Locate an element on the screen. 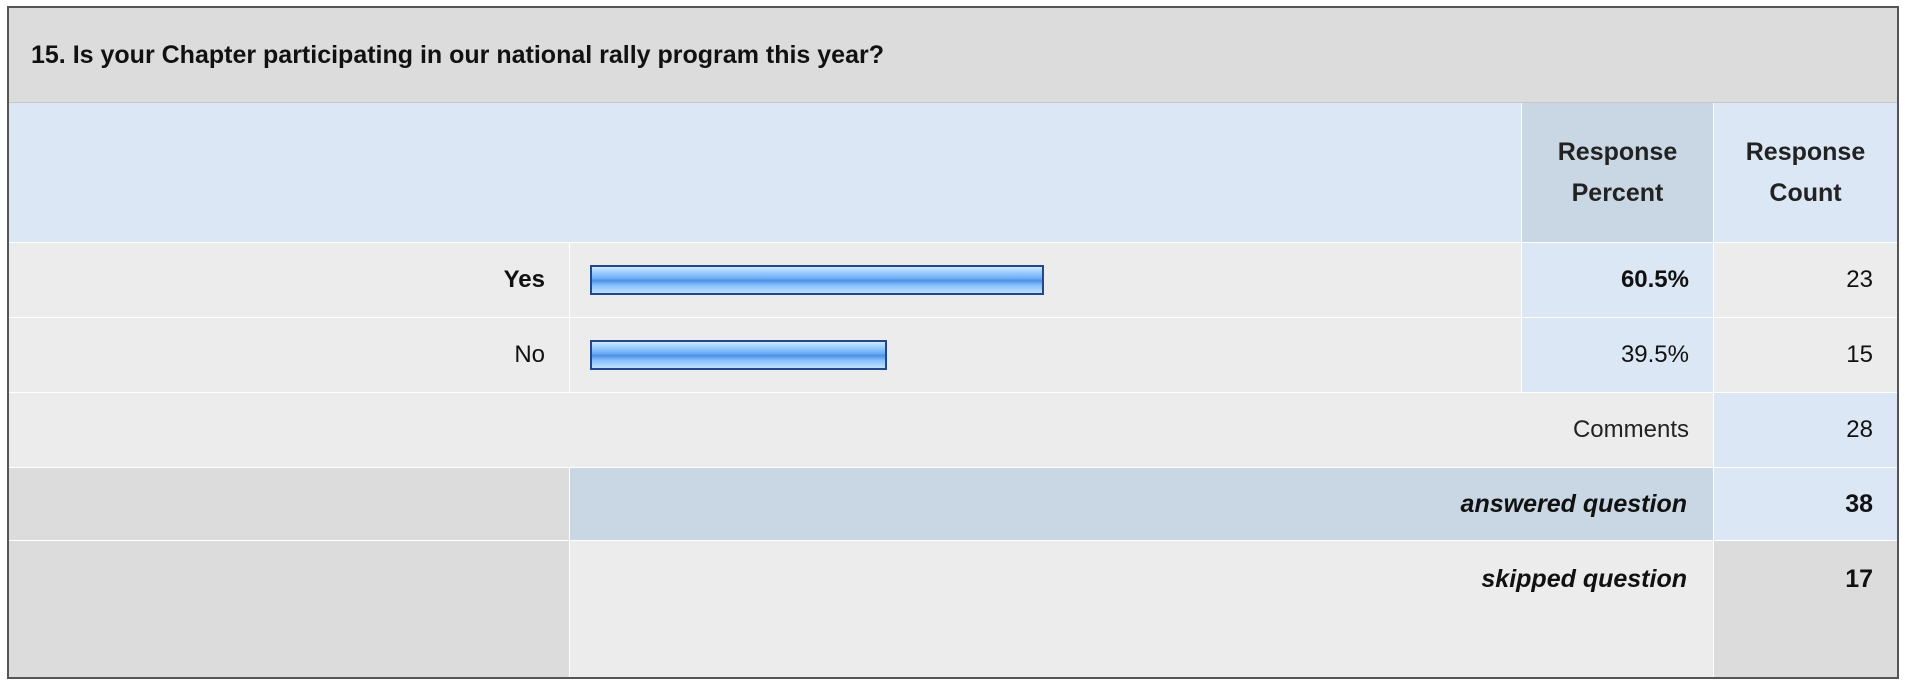 This screenshot has height=687, width=1907. answer-count-yes: 23 is located at coordinates (1805, 280).